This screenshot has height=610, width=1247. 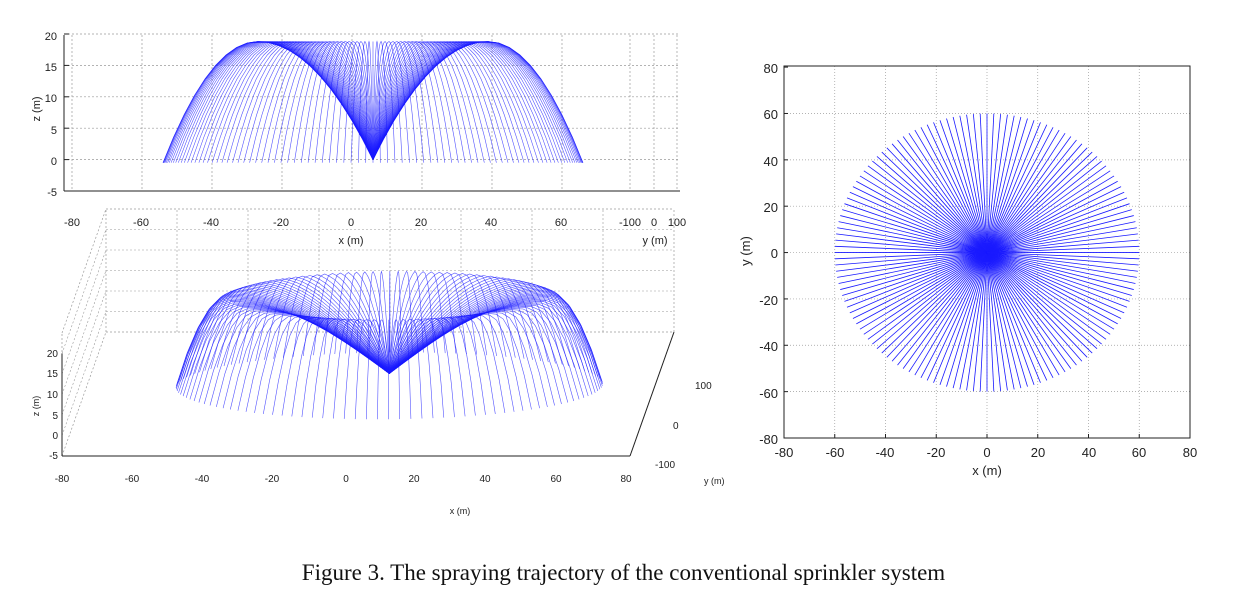 What do you see at coordinates (885, 452) in the screenshot?
I see `top-view-xtick: -40` at bounding box center [885, 452].